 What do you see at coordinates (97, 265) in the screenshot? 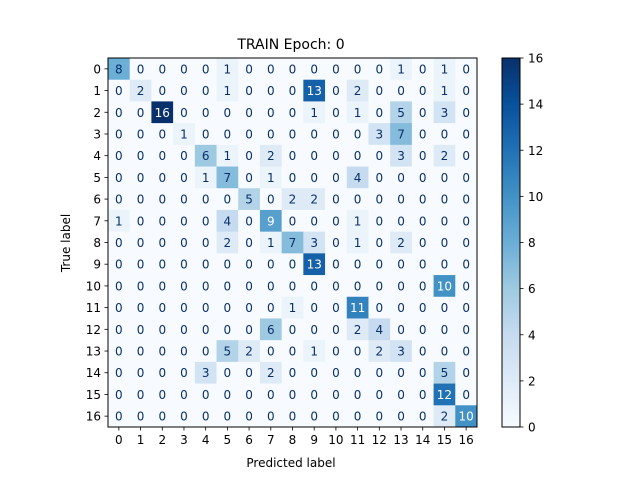
I see `y-tick-label: 9` at bounding box center [97, 265].